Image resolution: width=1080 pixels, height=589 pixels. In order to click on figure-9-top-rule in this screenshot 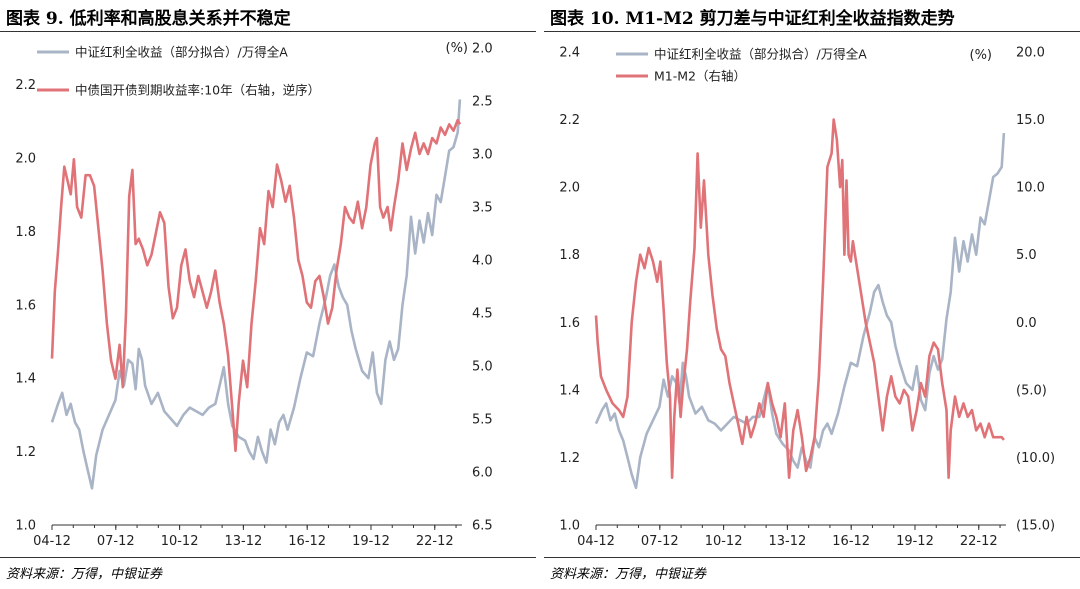, I will do `click(268, 31)`.